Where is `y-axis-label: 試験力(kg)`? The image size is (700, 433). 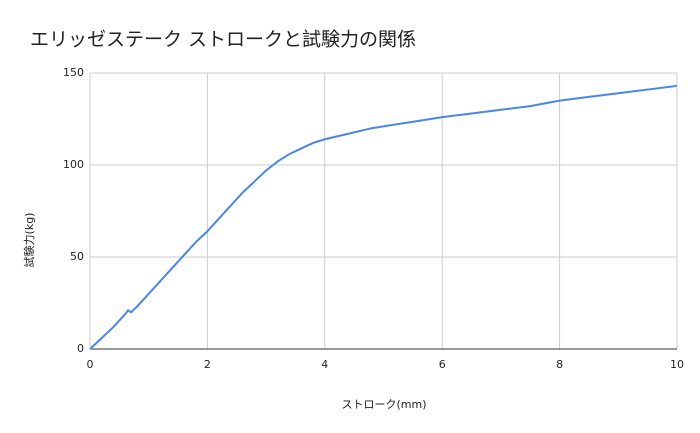
y-axis-label: 試験力(kg) is located at coordinates (29, 240).